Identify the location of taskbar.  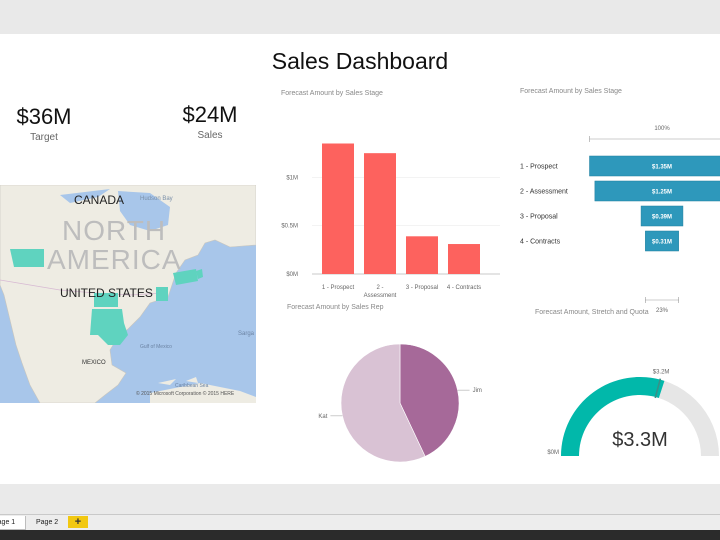
(360, 535).